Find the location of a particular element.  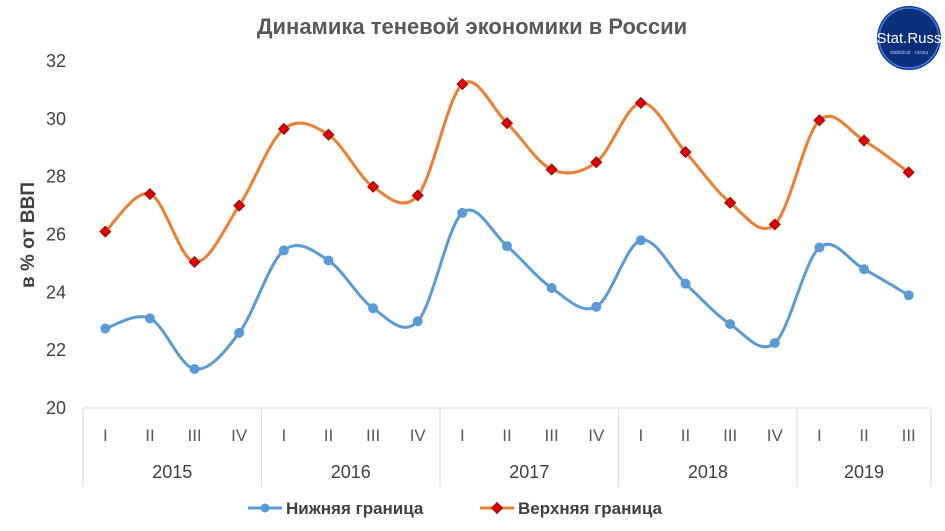

logo-ring is located at coordinates (909, 38).